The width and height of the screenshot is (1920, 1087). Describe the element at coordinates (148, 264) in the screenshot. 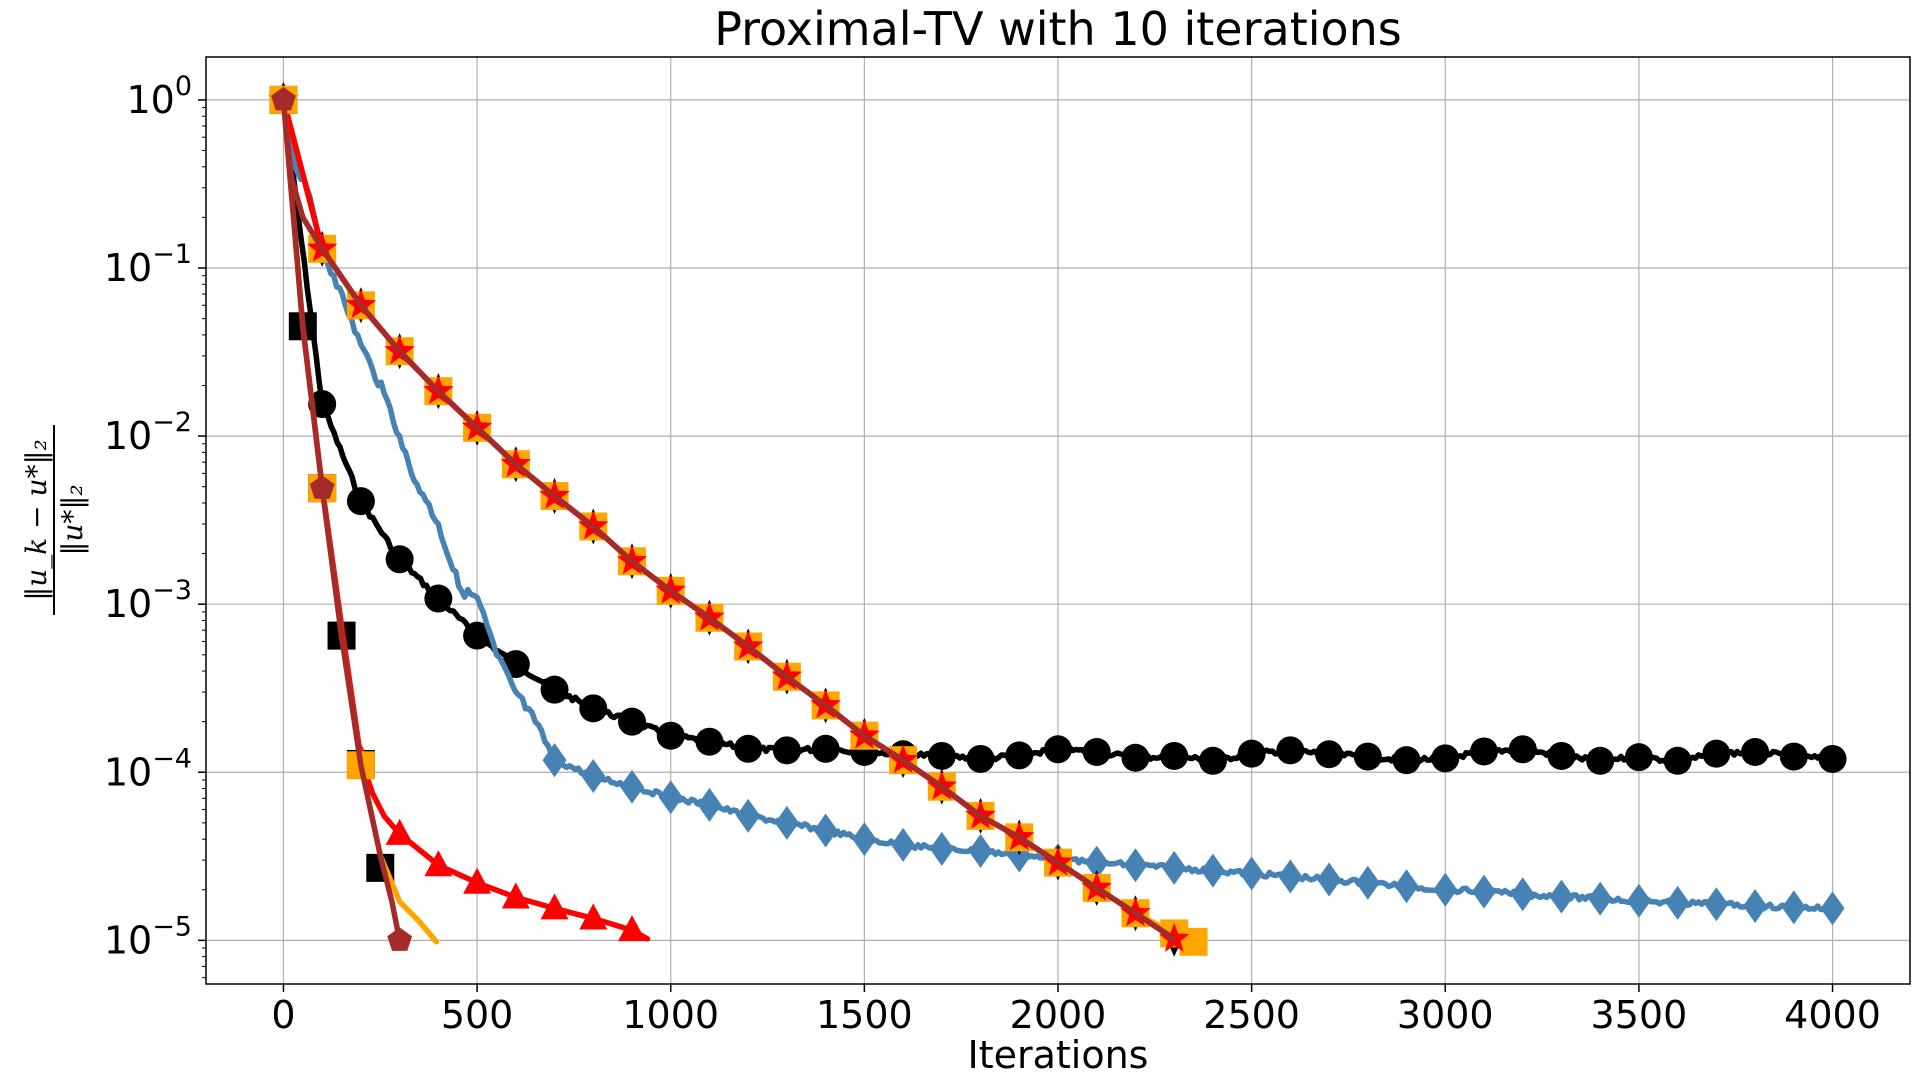

I see `y-tick-label: 10⁻¹` at that location.